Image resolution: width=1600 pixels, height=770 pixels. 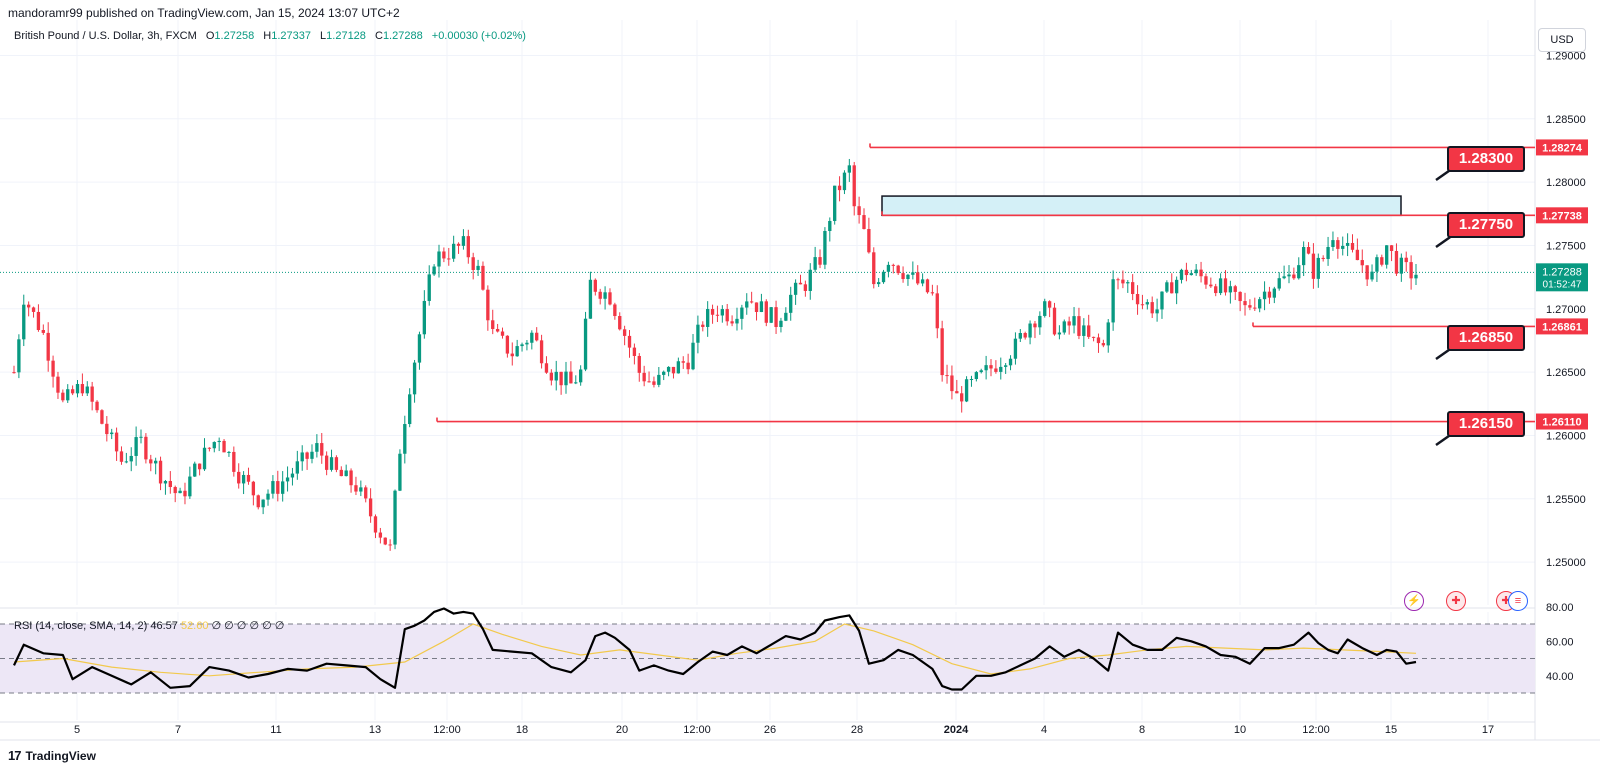 What do you see at coordinates (234, 36) in the screenshot?
I see `open-value: 1.27258` at bounding box center [234, 36].